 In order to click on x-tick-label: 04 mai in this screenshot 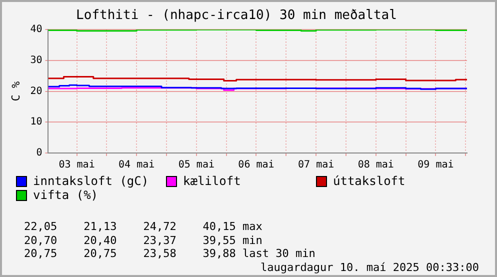, I will do `click(136, 165)`.